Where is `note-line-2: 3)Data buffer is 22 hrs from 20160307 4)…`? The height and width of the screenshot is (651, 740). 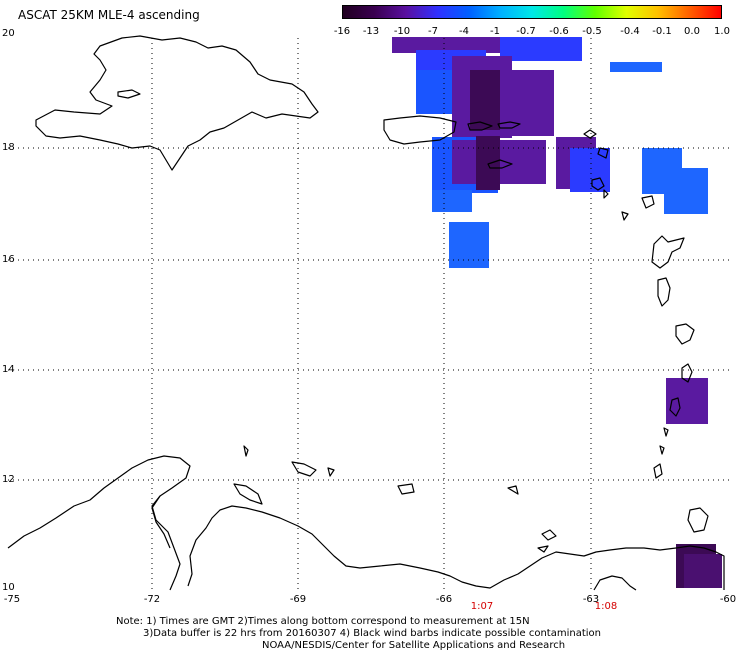
note-line-2: 3)Data buffer is 22 hrs from 20160307 4)… is located at coordinates (372, 633).